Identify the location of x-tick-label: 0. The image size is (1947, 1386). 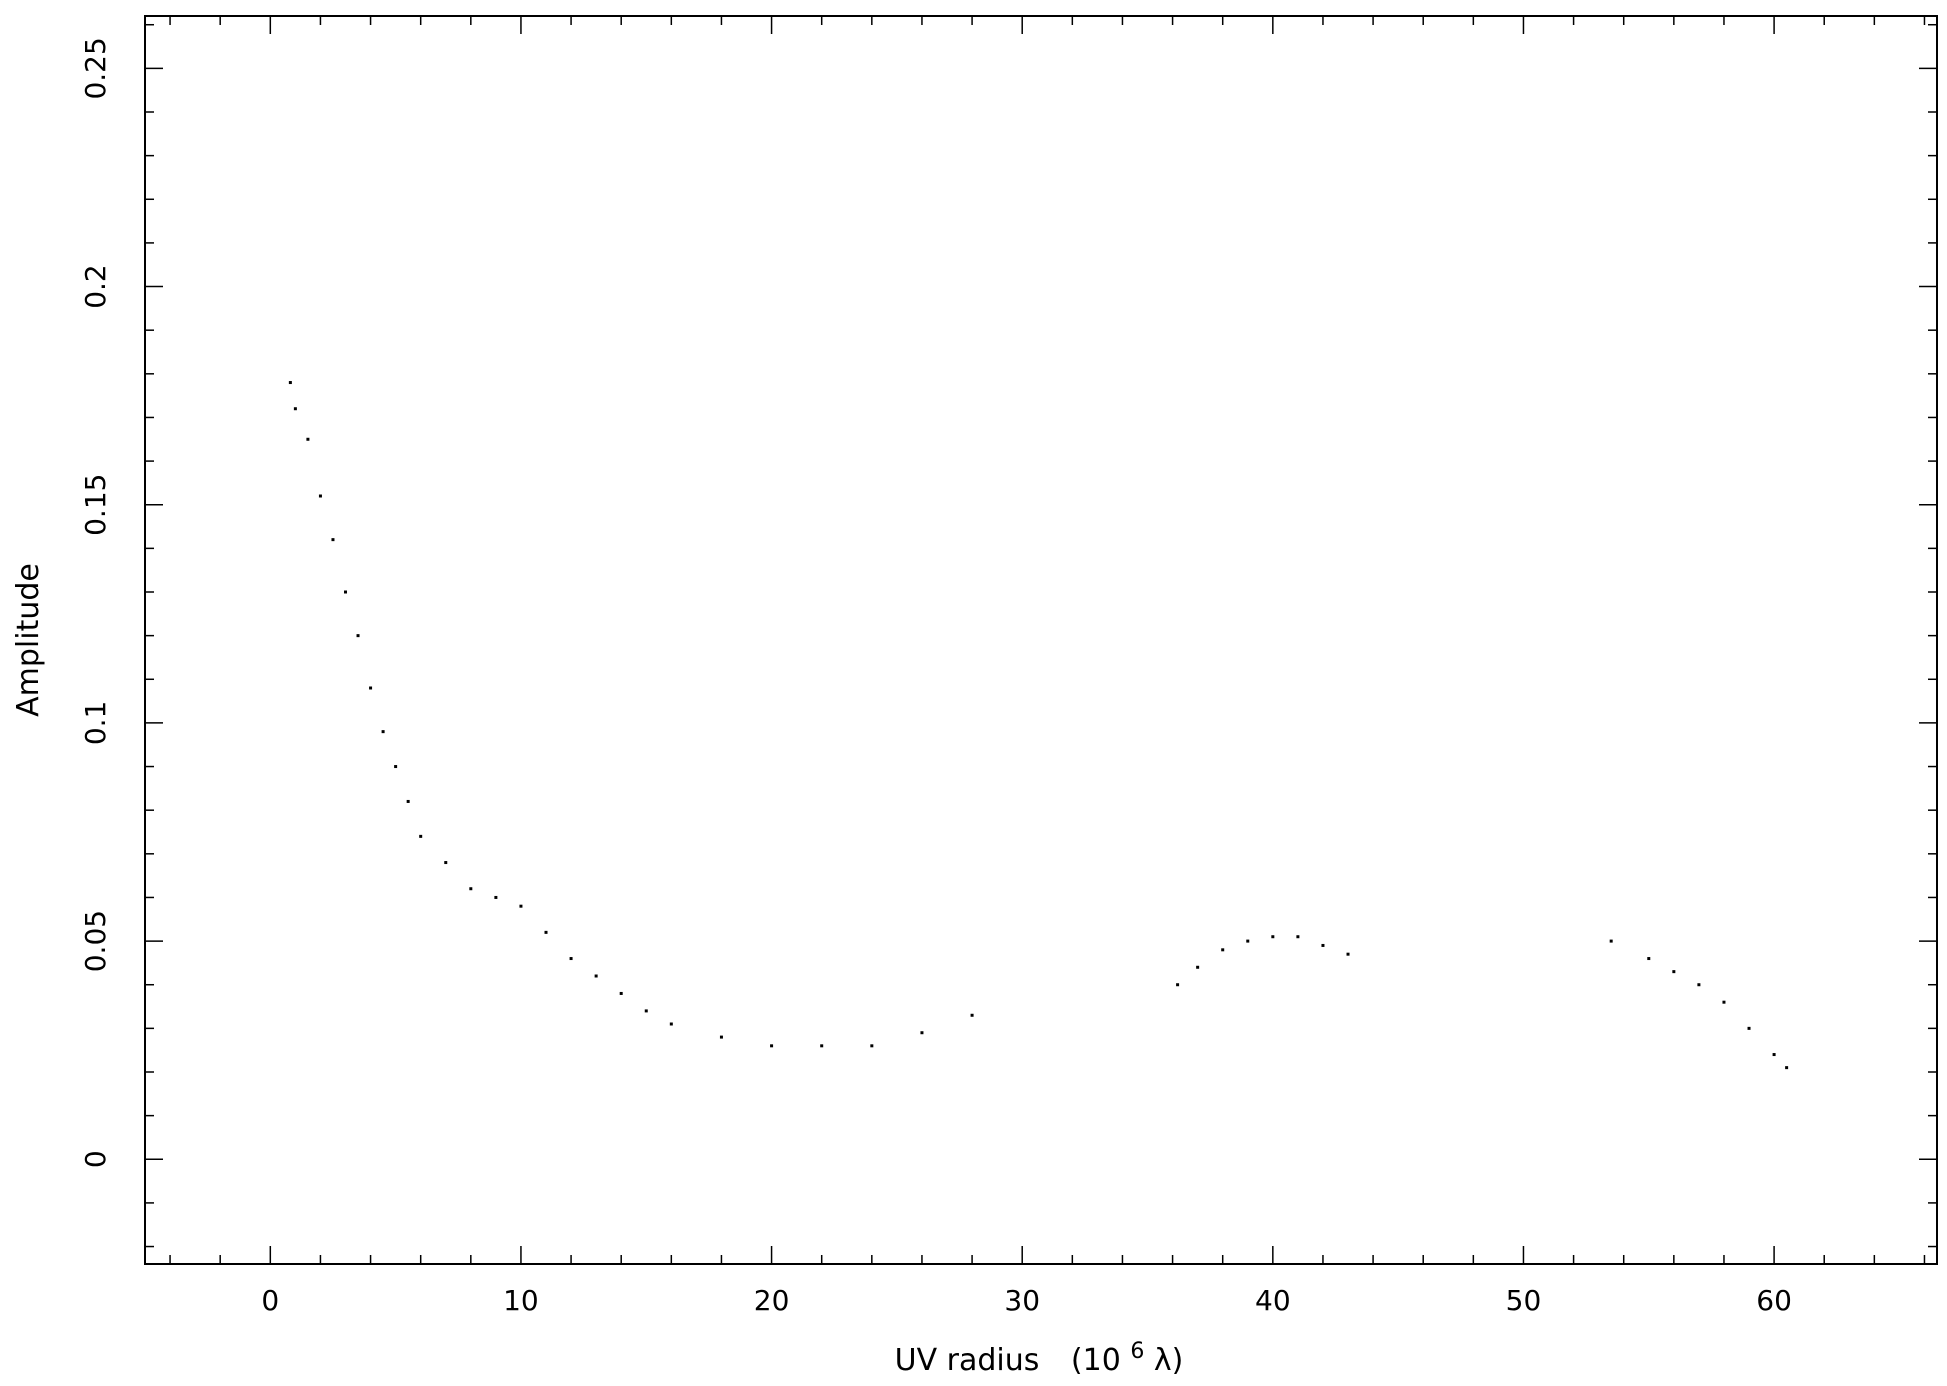
(270, 1300).